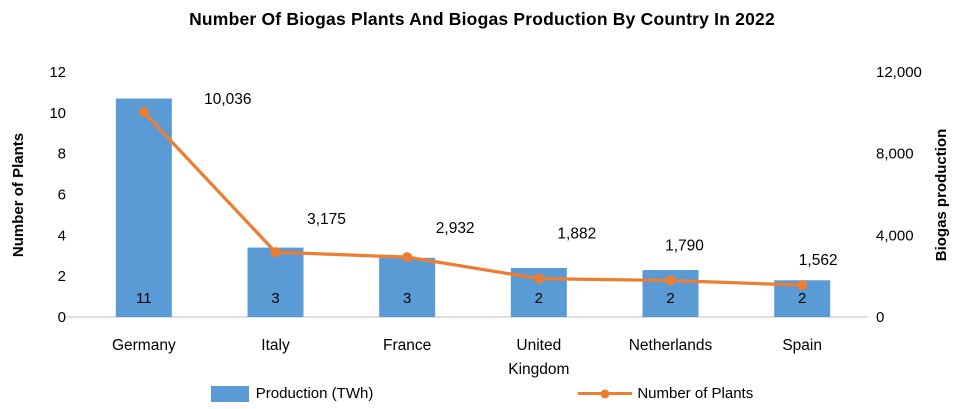 The width and height of the screenshot is (964, 409). Describe the element at coordinates (275, 252) in the screenshot. I see `line-marker-italy` at that location.